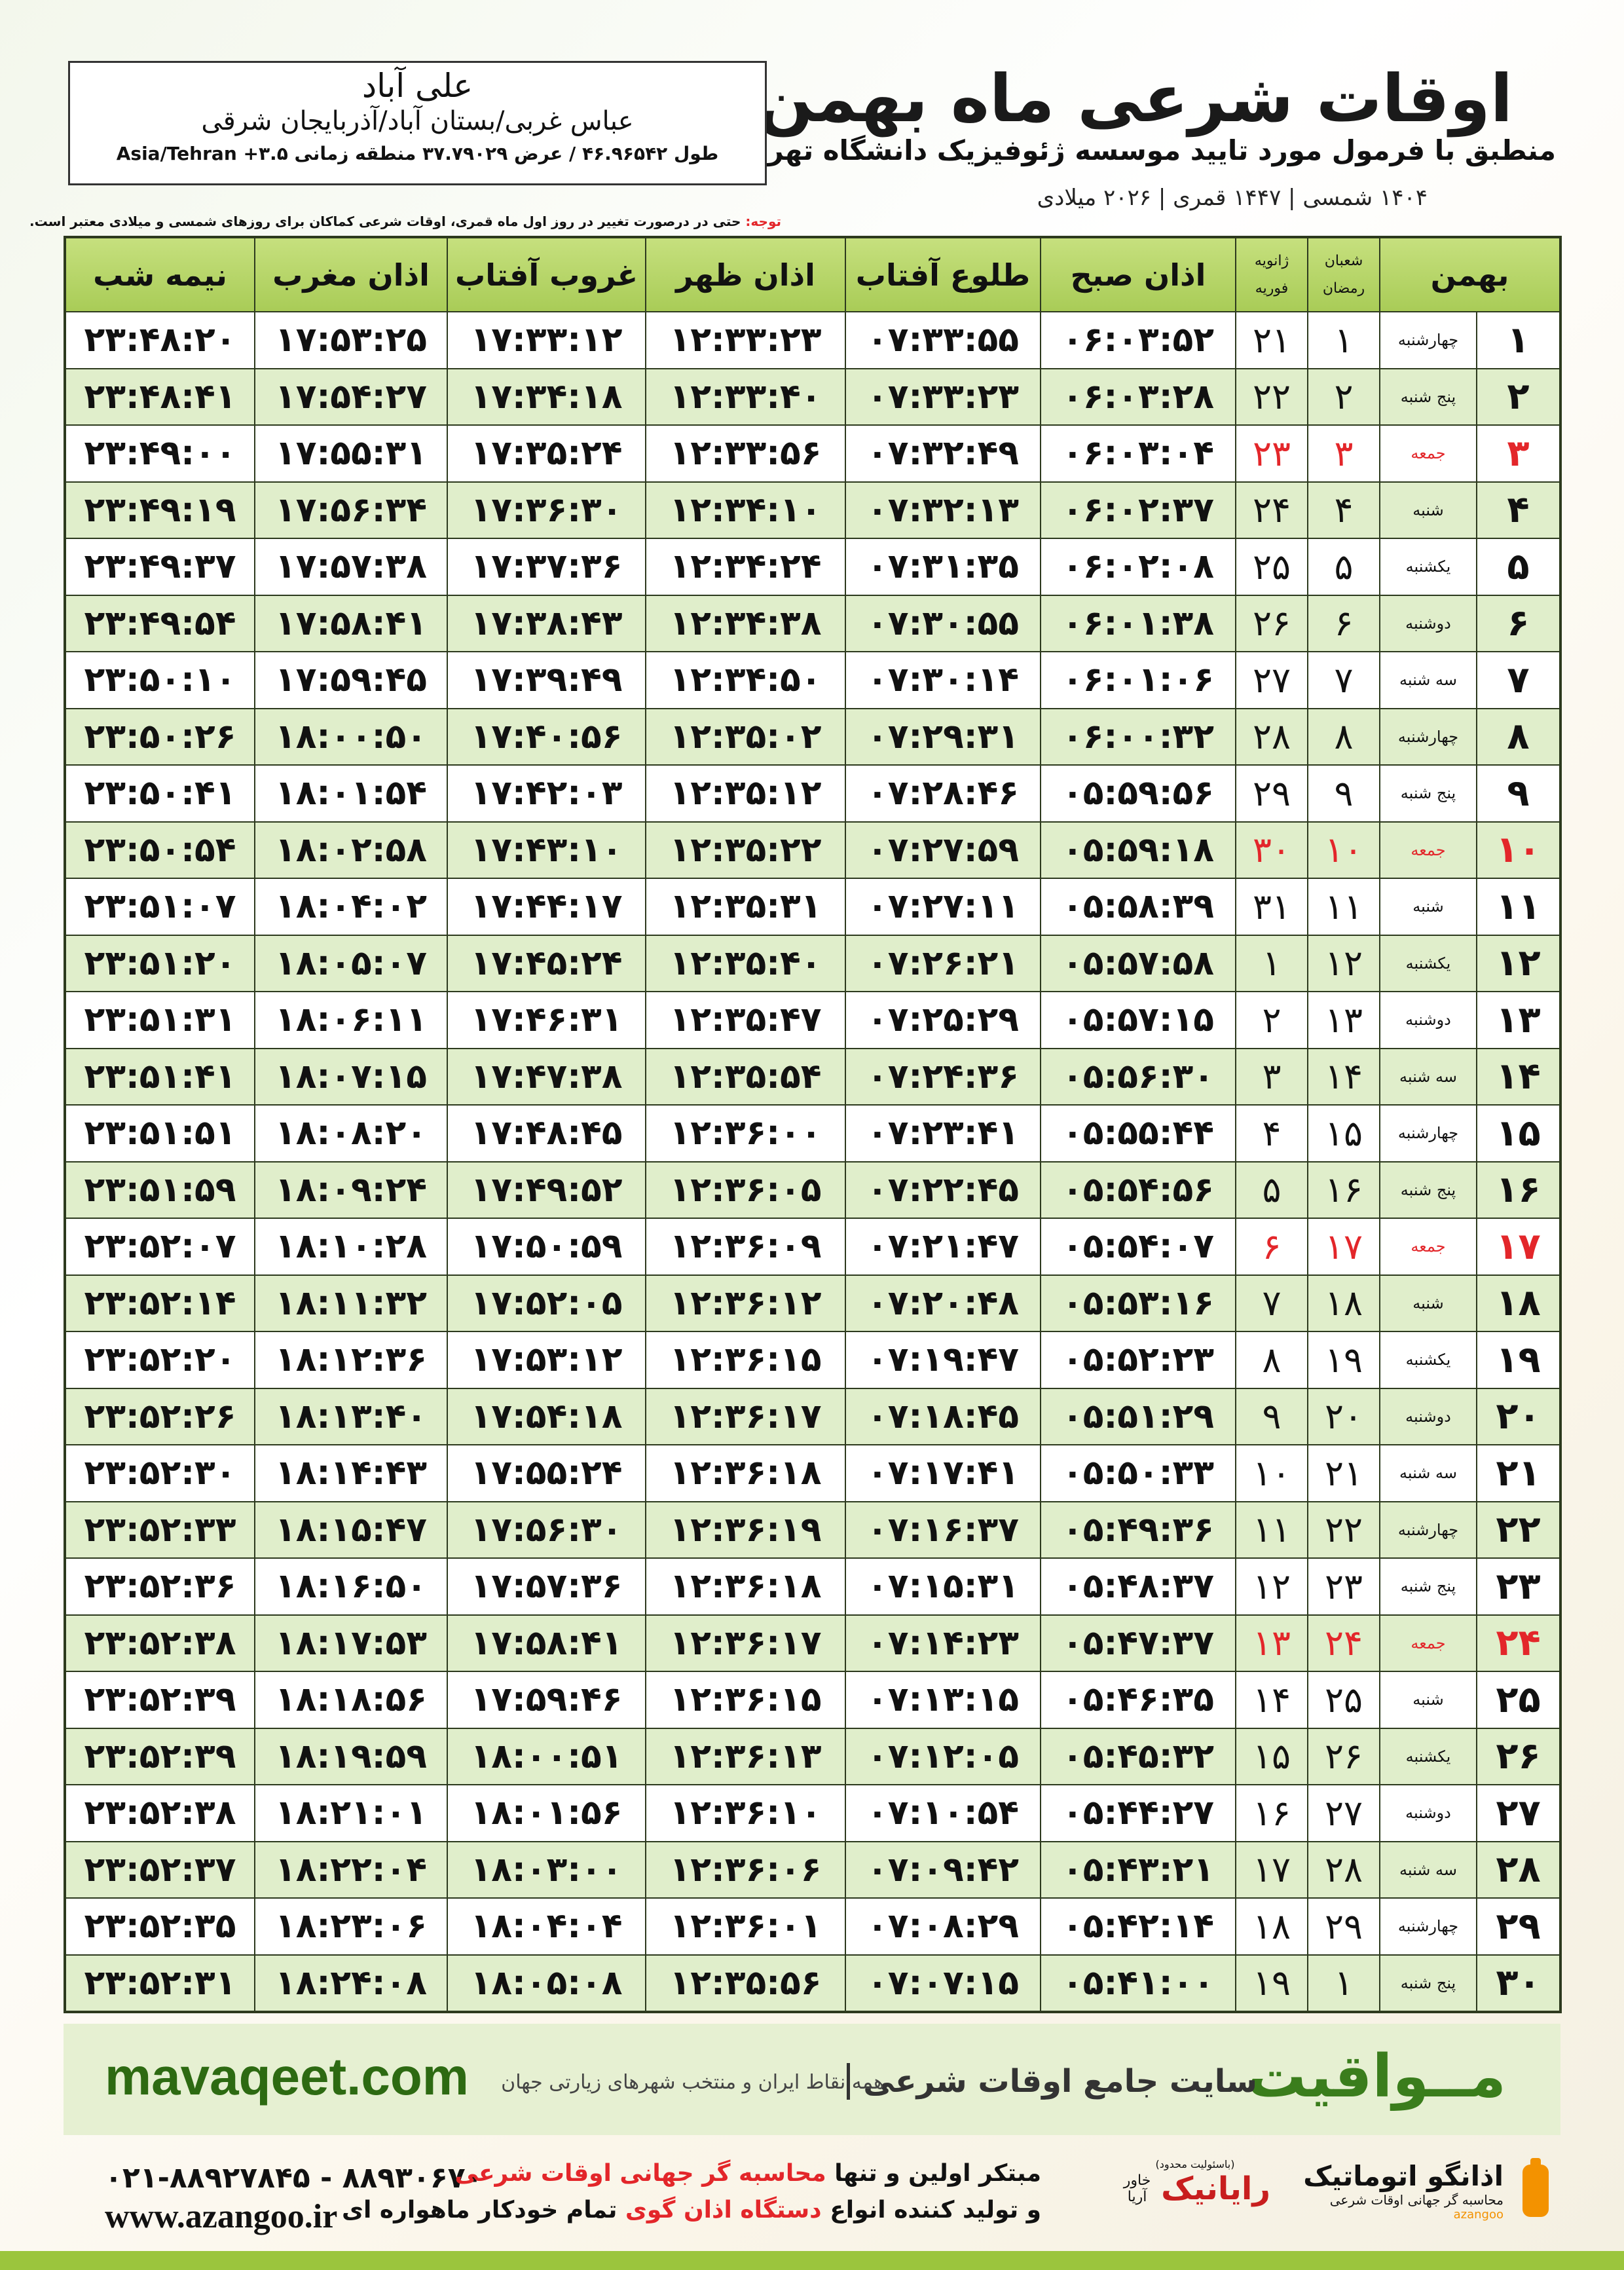 This screenshot has width=1624, height=2270. What do you see at coordinates (1416, 2200) in the screenshot?
I see `logo-text: محاسبه گر جهانی اوقات شرعی` at bounding box center [1416, 2200].